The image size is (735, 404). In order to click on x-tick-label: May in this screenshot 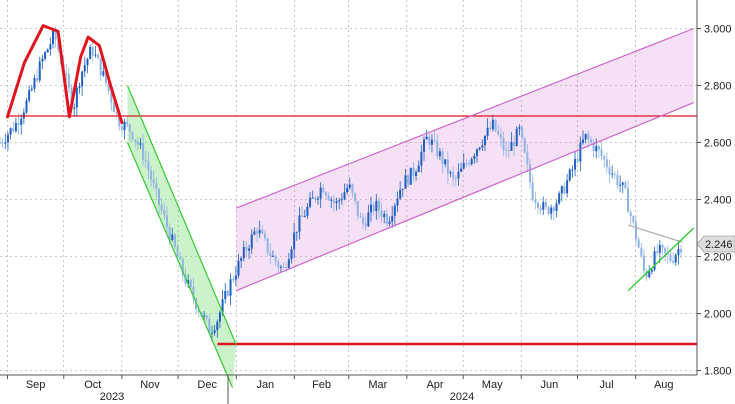, I will do `click(492, 385)`.